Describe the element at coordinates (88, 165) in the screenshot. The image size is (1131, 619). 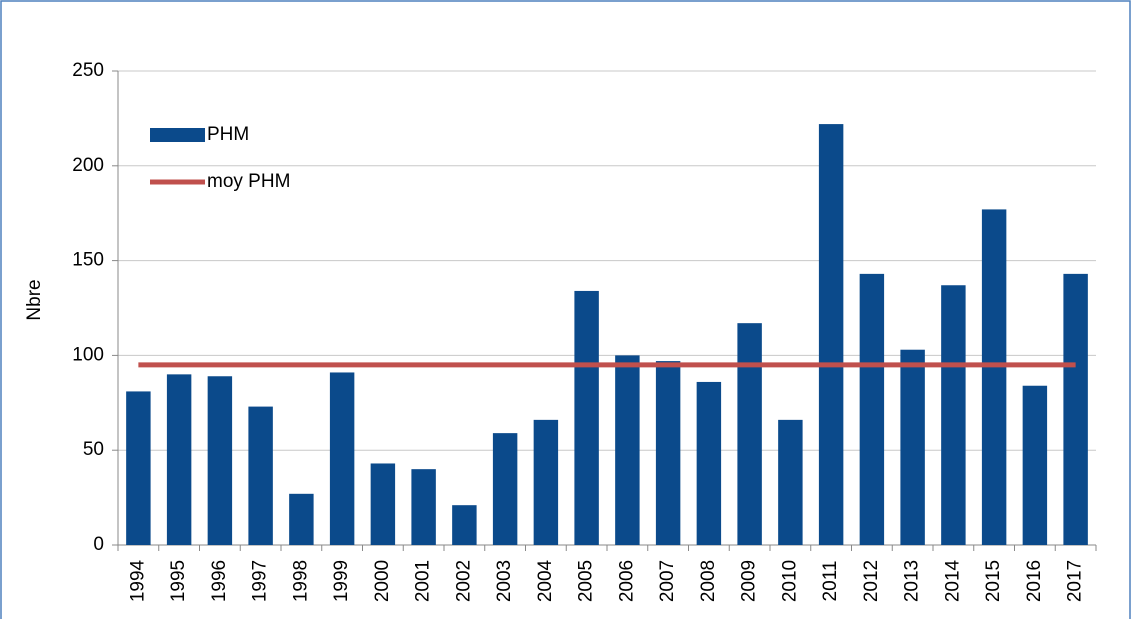
I see `y-tick-label: 200` at that location.